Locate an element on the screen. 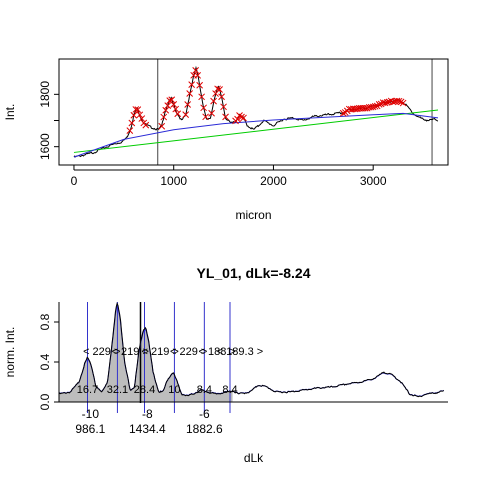 The image size is (480, 480). bottom-x-axis-label: dLk is located at coordinates (254, 458).